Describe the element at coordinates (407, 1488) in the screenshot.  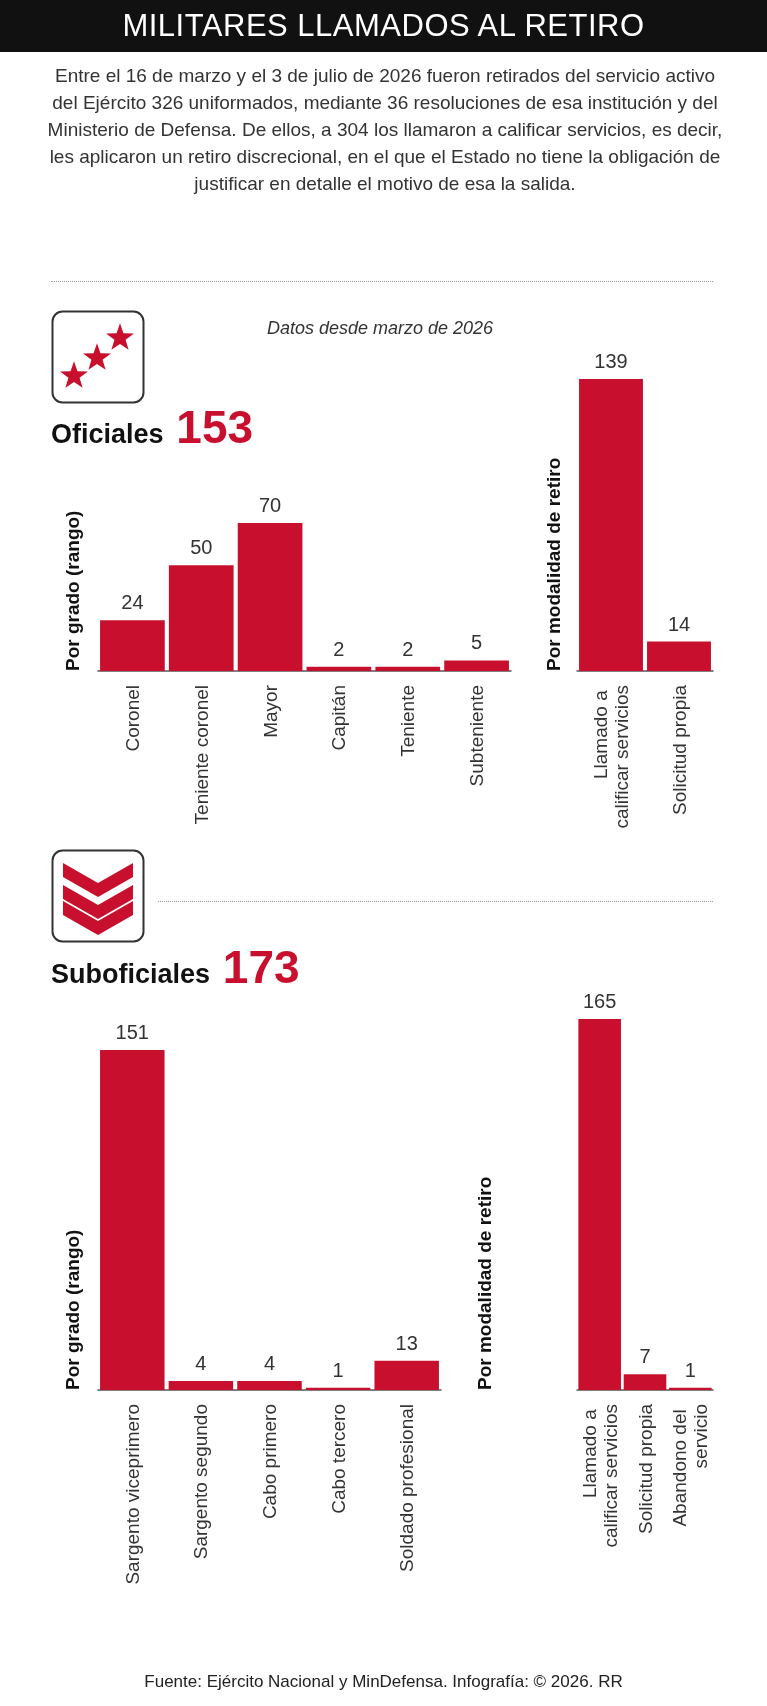
I see `x-tick-label: Soldado profesional` at that location.